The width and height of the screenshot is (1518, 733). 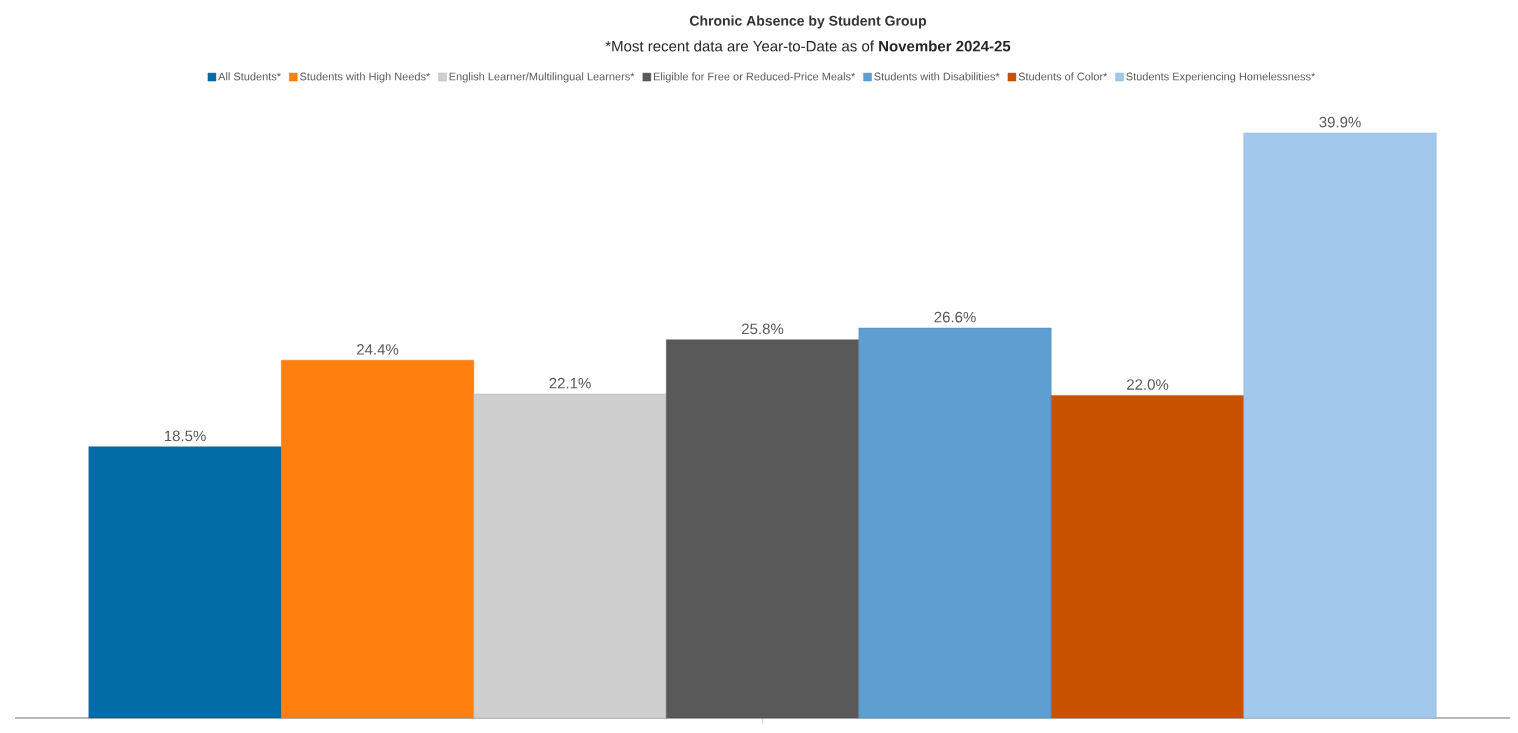 I want to click on data-label: 26.6%, so click(x=955, y=317).